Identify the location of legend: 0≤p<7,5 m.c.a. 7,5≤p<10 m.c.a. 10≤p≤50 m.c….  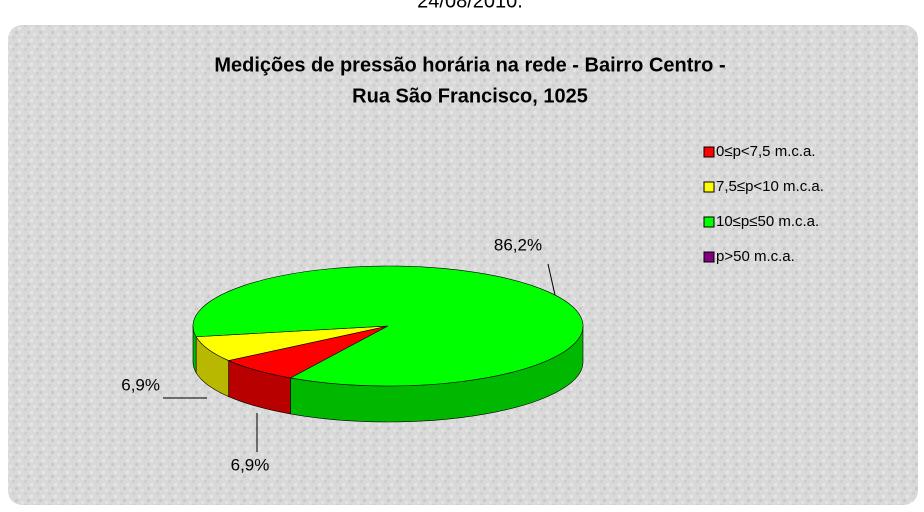
(763, 204).